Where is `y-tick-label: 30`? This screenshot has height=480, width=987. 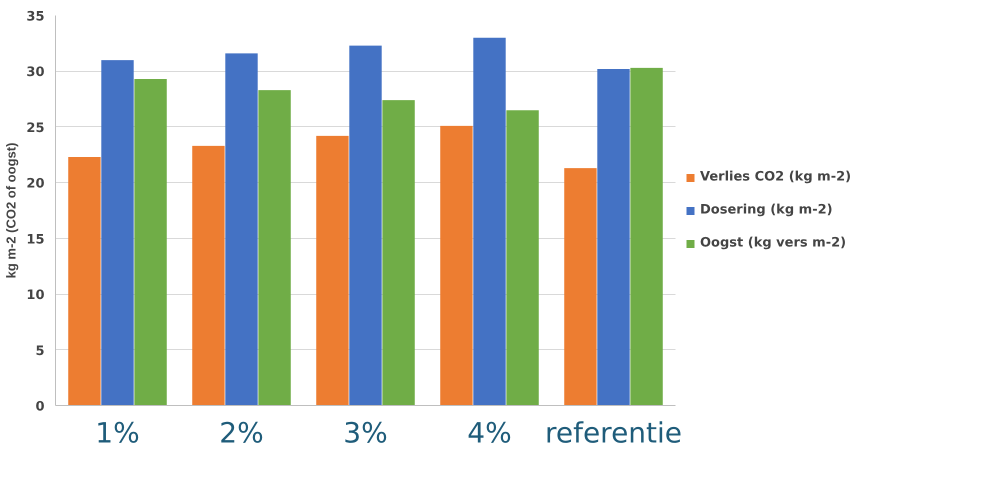 y-tick-label: 30 is located at coordinates (35, 72).